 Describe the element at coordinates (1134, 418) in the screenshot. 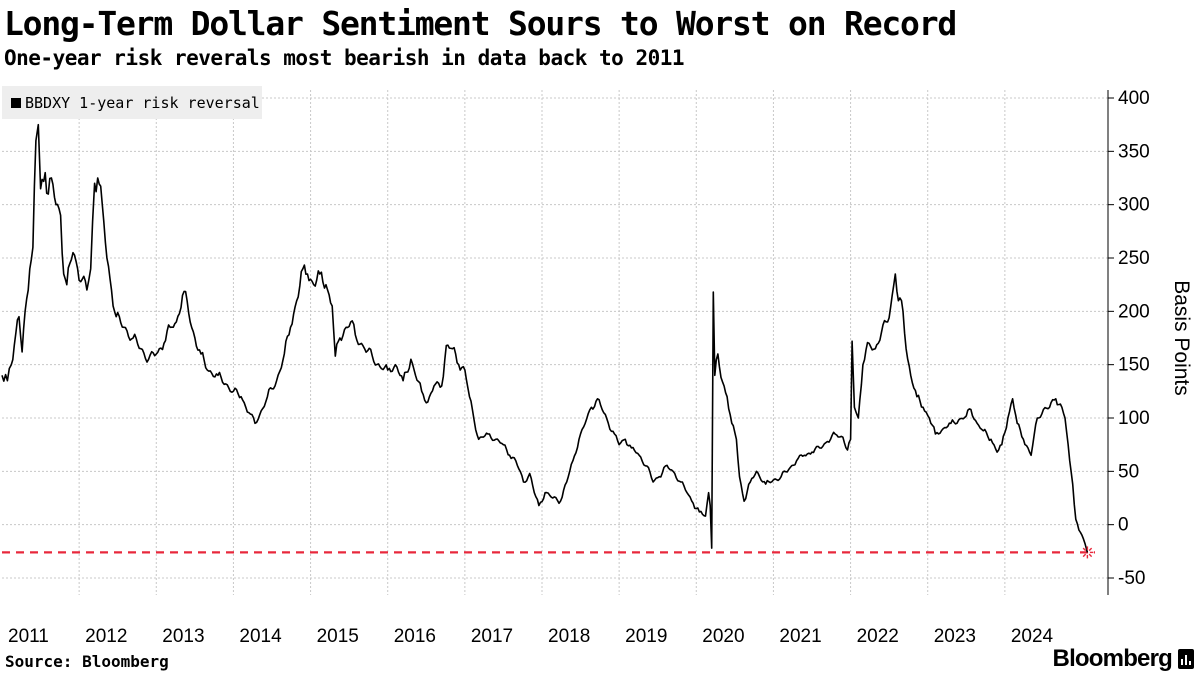

I see `y-tick-label: 100` at that location.